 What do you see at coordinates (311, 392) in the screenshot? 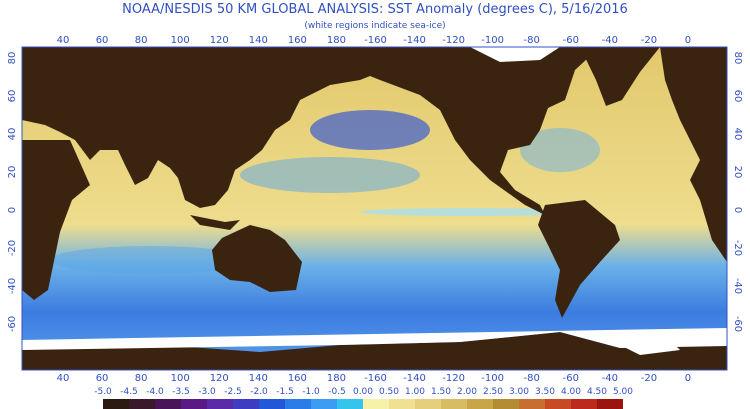
I see `colorbar-label: -1.0` at bounding box center [311, 392].